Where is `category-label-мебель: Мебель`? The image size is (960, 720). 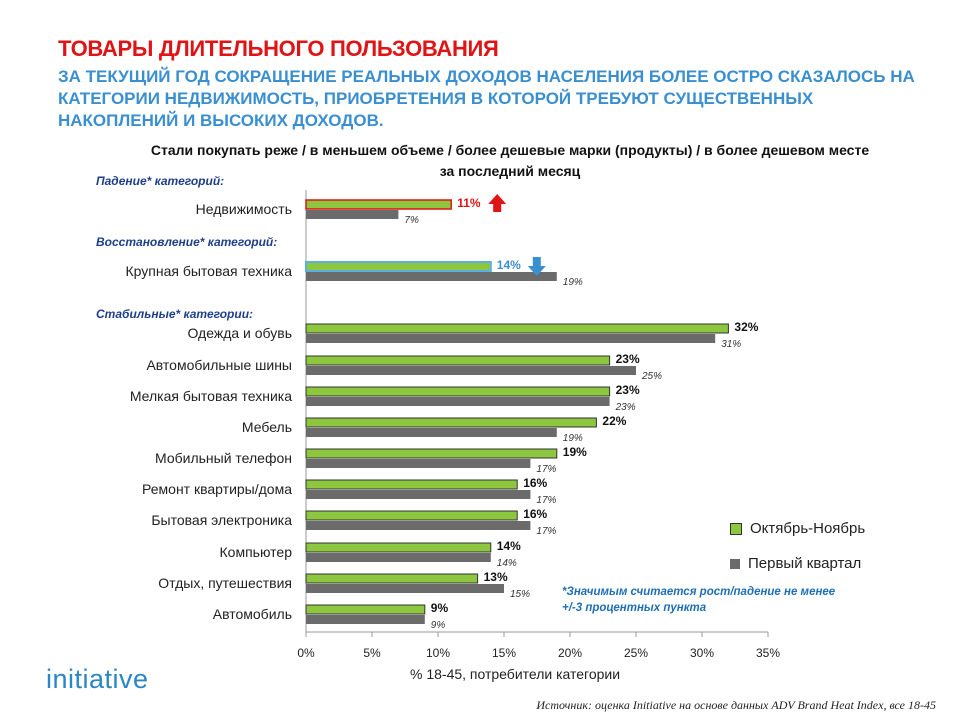
category-label-мебель: Мебель is located at coordinates (266, 427).